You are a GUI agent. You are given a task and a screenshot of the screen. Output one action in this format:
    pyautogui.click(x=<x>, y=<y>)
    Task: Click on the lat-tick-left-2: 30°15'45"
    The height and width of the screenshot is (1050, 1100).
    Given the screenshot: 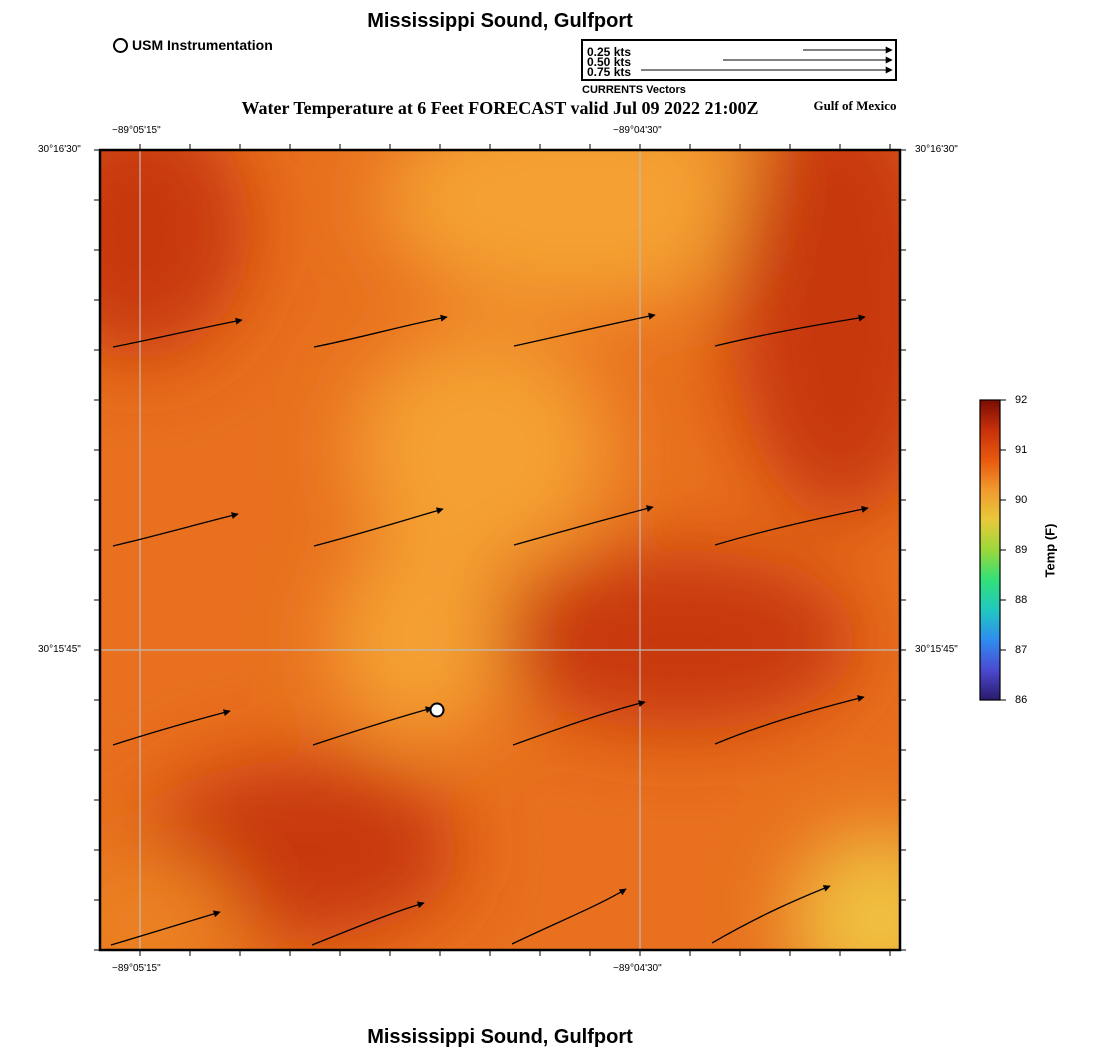 What is the action you would take?
    pyautogui.click(x=59, y=649)
    